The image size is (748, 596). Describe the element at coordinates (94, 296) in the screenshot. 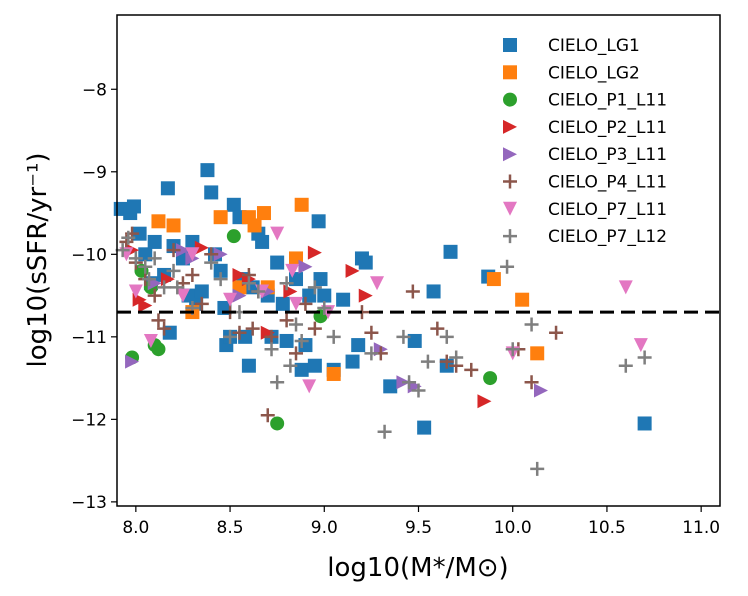

I see `y-axis-ticks: −13 −12 −11 −10 −9 −8` at that location.